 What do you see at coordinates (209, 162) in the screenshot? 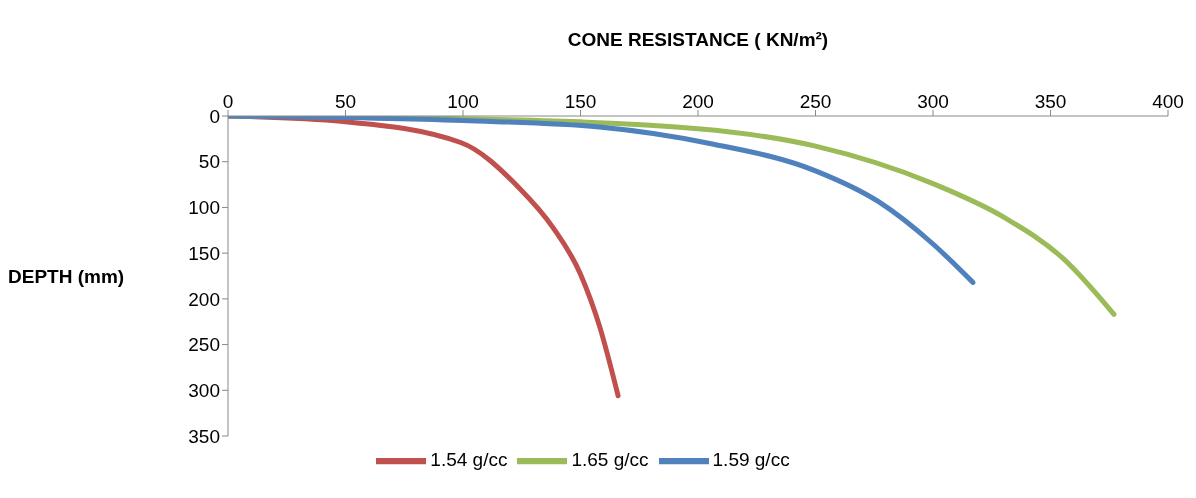
I see `y-tick-label: 50` at bounding box center [209, 162].